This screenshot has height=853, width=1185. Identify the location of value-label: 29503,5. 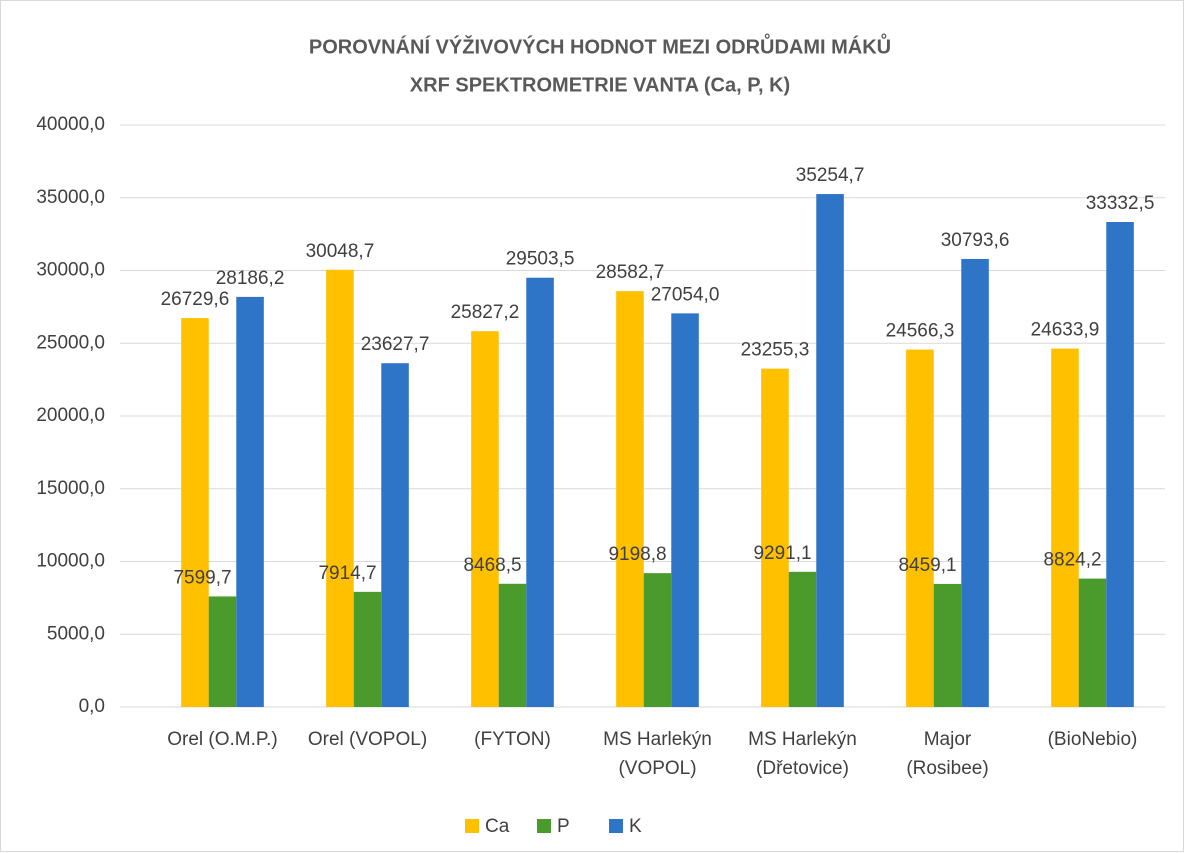
(540, 259).